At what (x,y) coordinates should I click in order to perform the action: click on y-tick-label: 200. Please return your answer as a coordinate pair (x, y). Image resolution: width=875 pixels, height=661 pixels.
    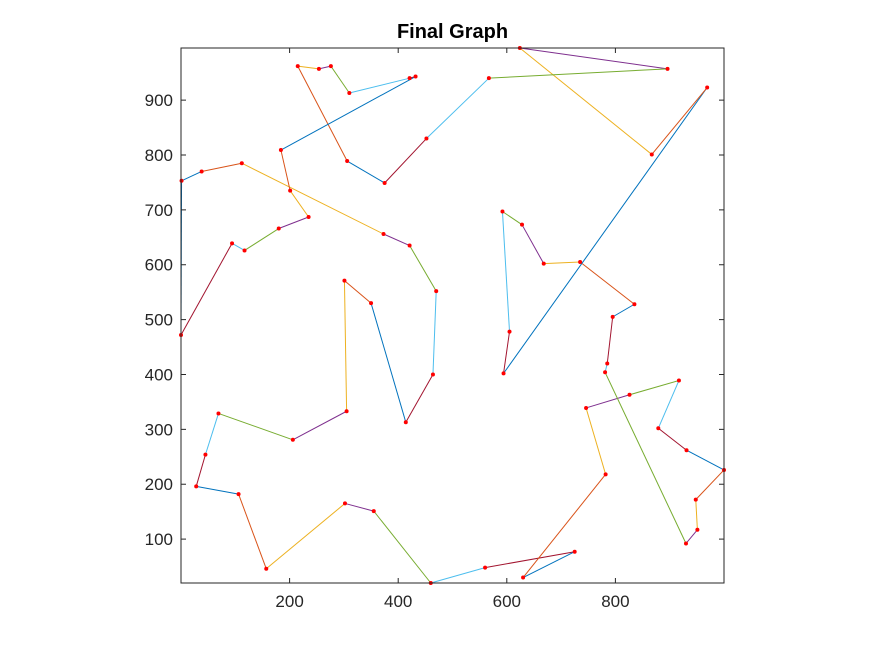
    Looking at the image, I should click on (159, 484).